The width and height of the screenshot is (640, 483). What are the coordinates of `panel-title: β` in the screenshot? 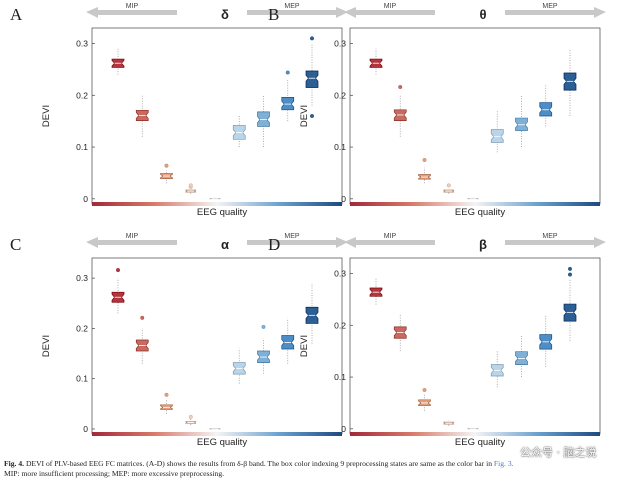 It's located at (483, 244).